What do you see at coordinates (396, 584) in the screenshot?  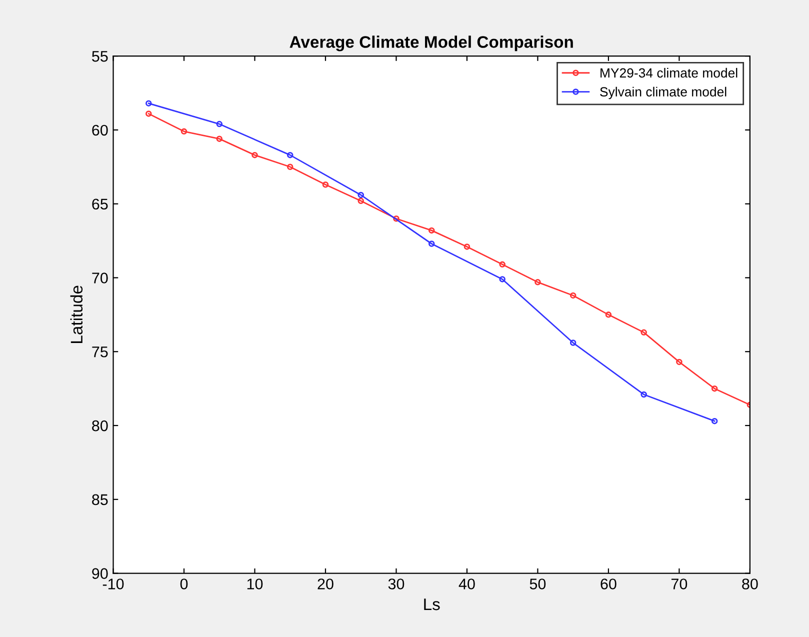 I see `x-tick-label: 30` at bounding box center [396, 584].